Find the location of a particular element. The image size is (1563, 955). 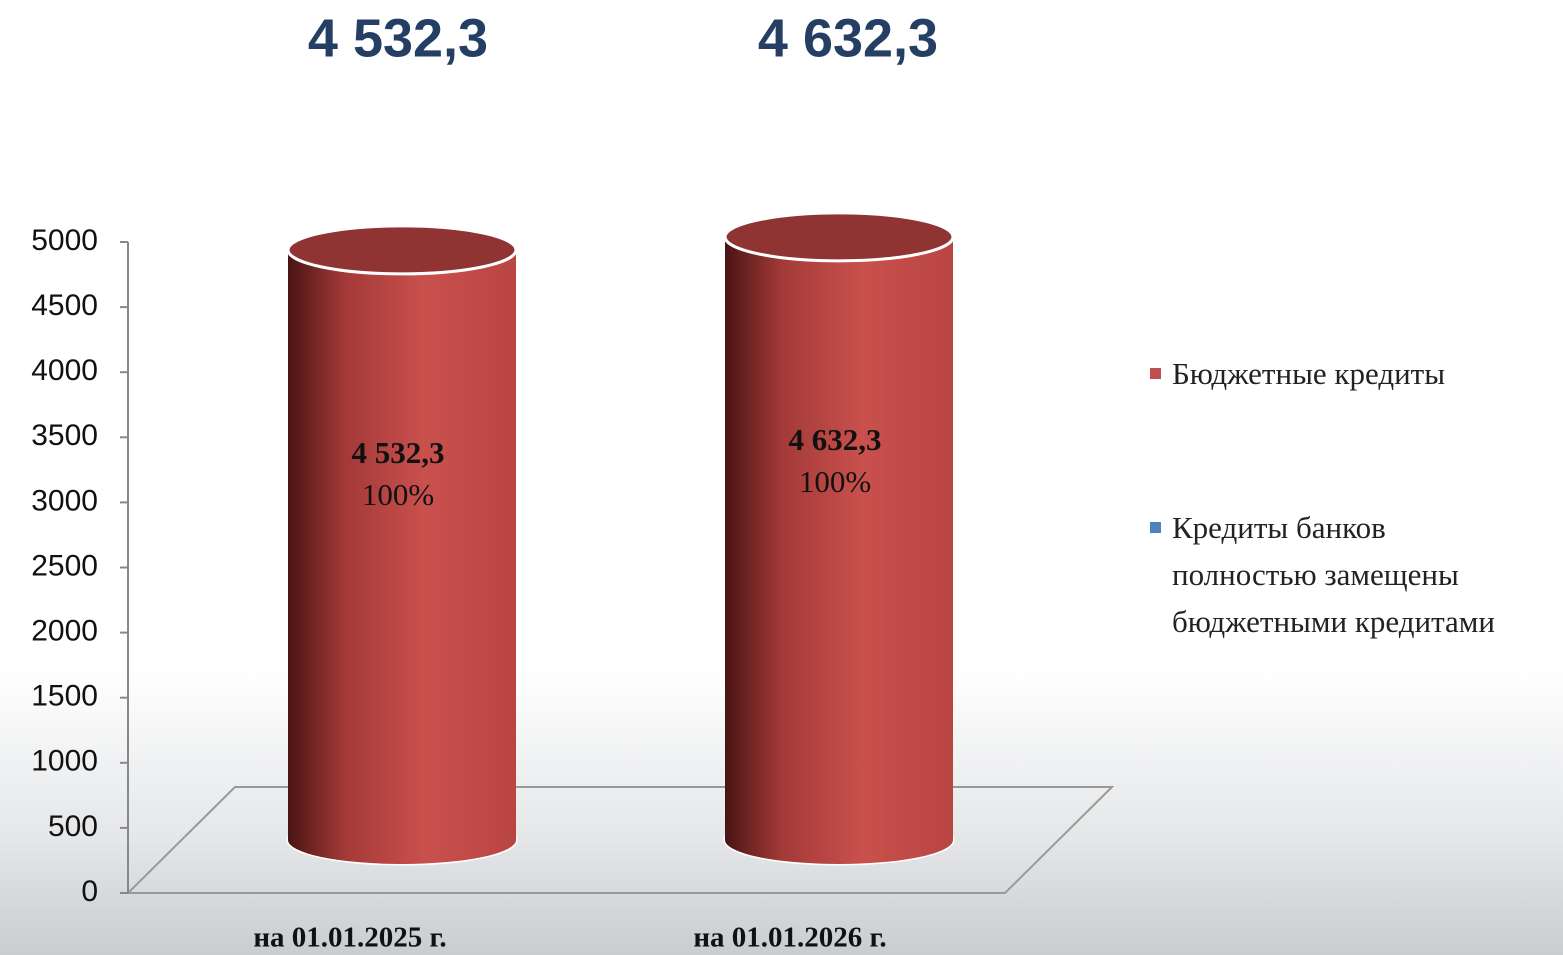

y-tick-label: 0 is located at coordinates (89, 891).